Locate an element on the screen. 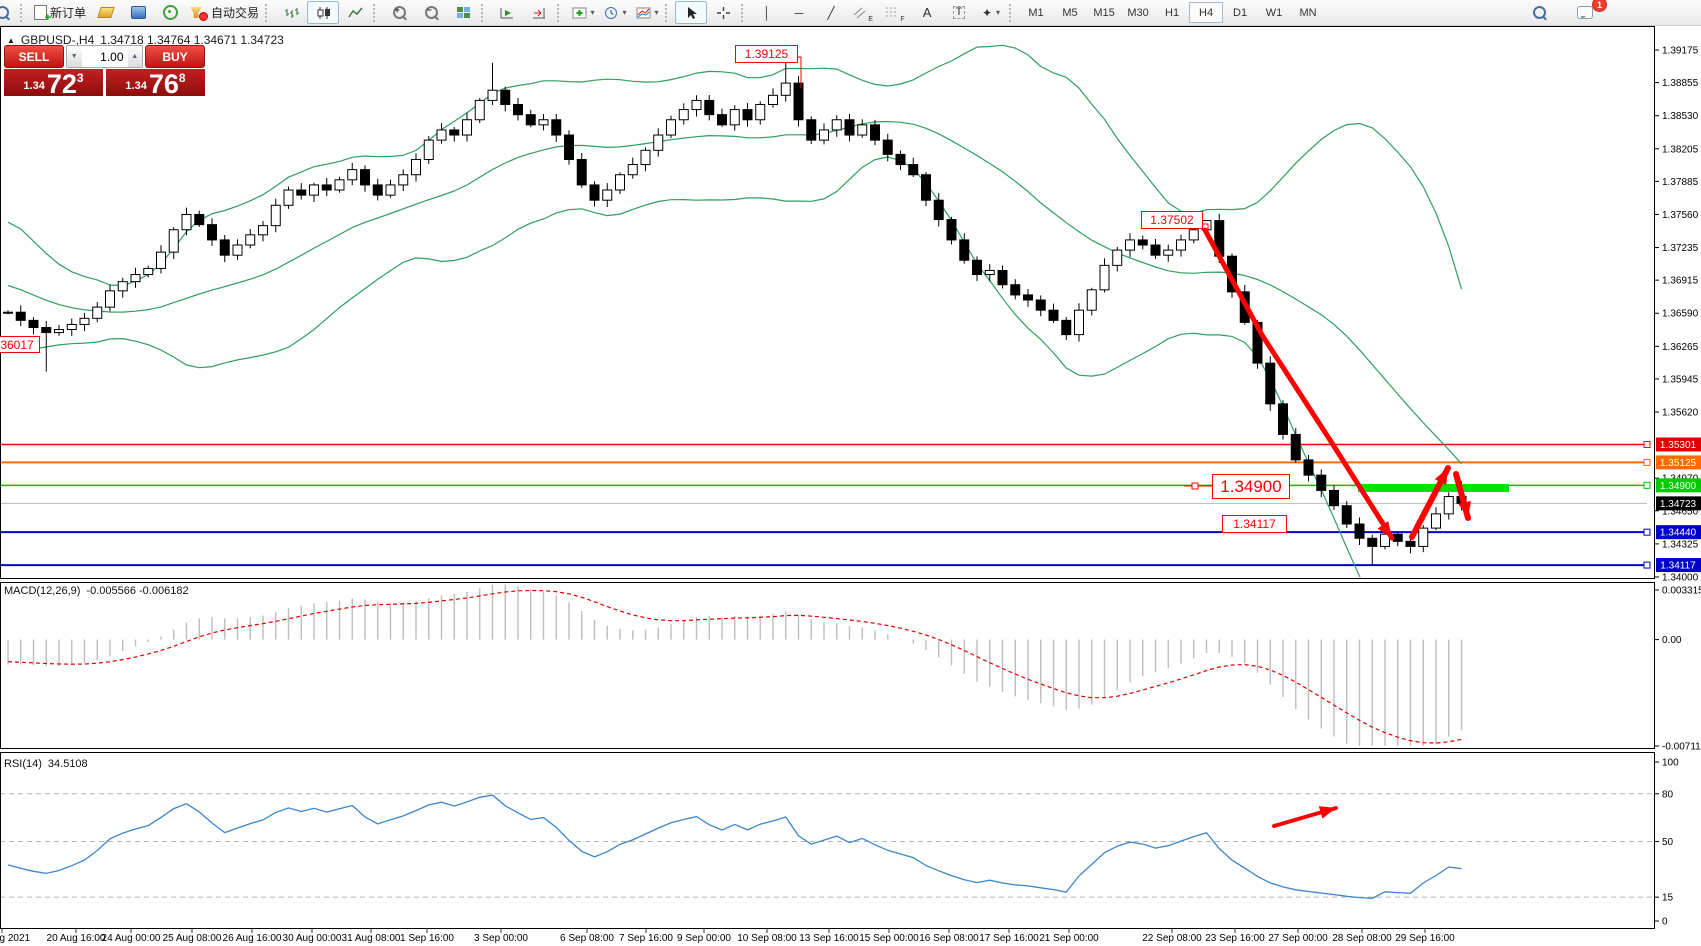 This screenshot has width=1701, height=946. price-callout-clipped: 36017 is located at coordinates (20, 344).